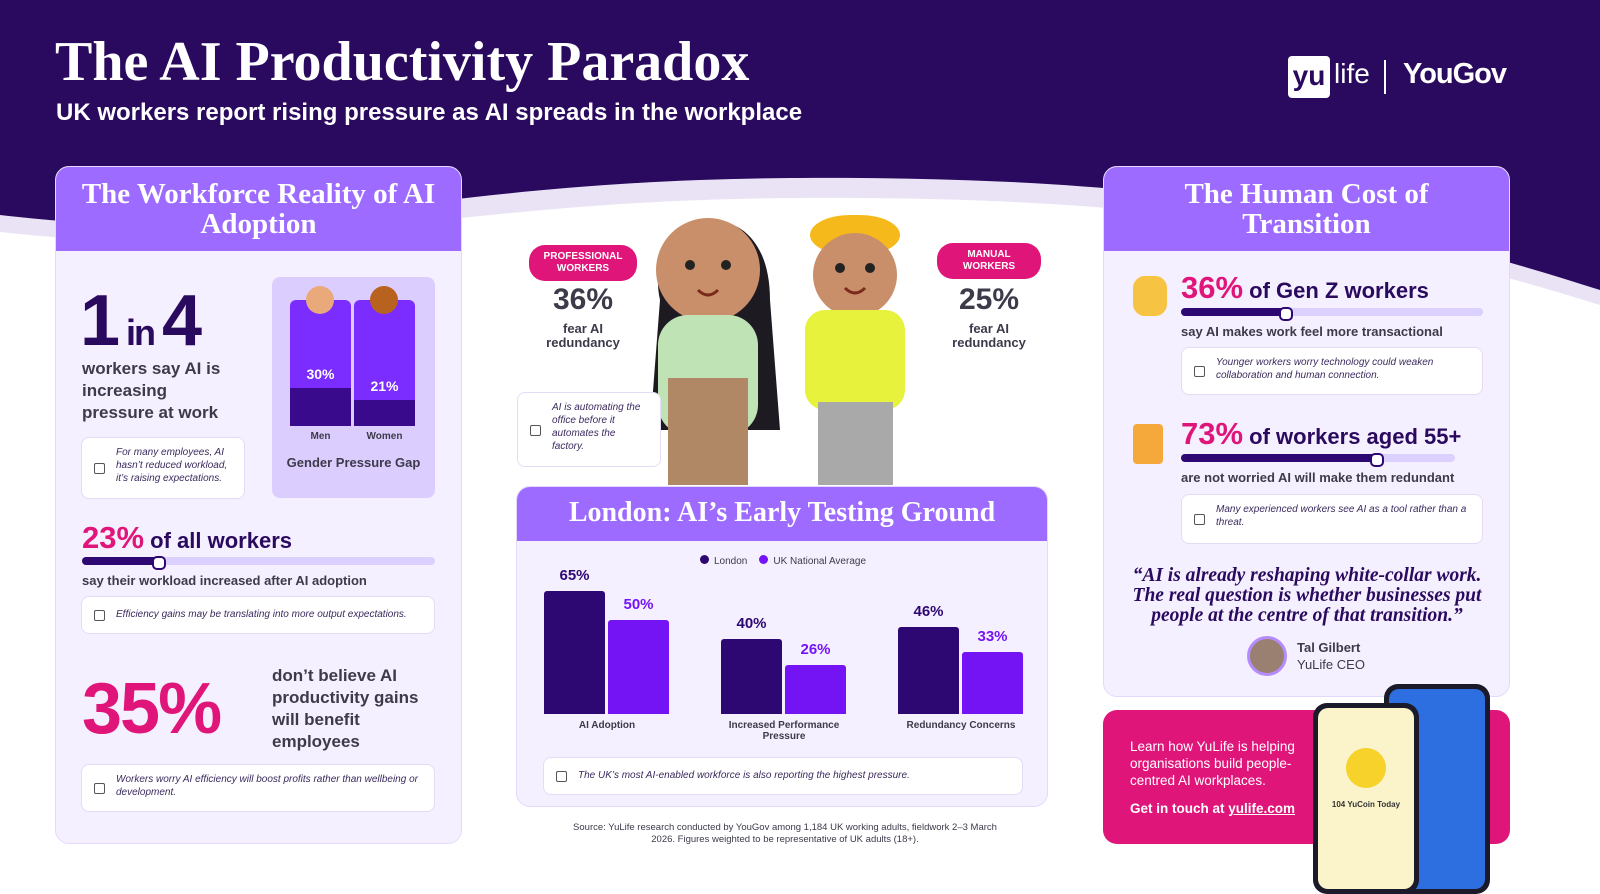 This screenshot has height=894, width=1600. What do you see at coordinates (992, 636) in the screenshot?
I see `value-label: 33%` at bounding box center [992, 636].